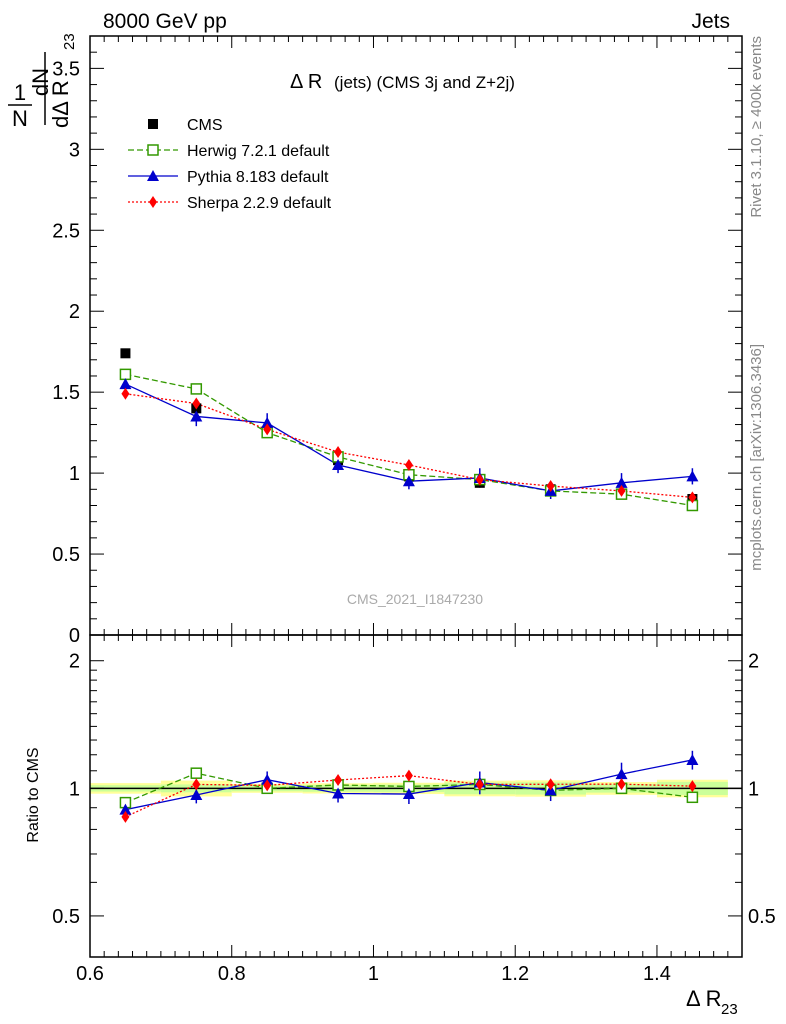 Image resolution: width=786 pixels, height=1024 pixels. I want to click on ratio-y-tick-label: 1, so click(74, 789).